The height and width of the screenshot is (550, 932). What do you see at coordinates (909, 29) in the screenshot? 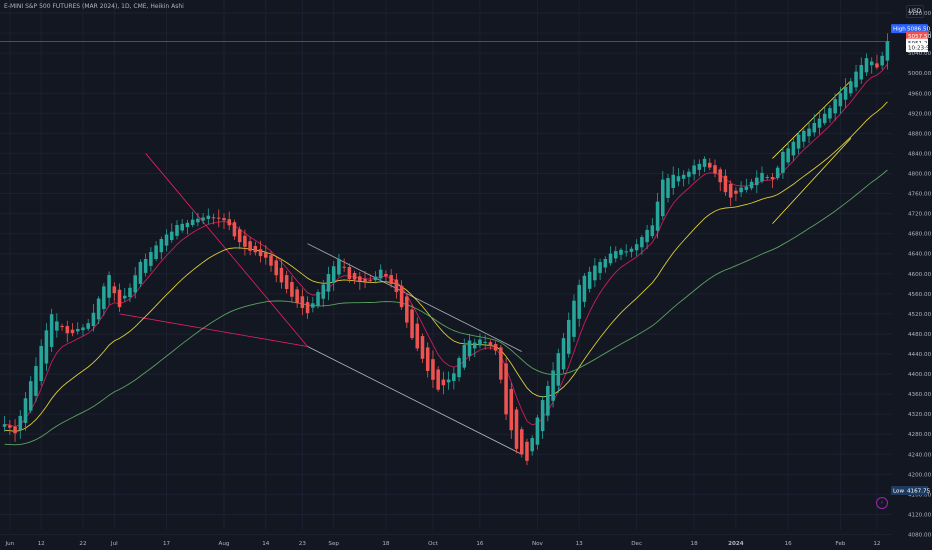
I see `high-price-bg` at bounding box center [909, 29].